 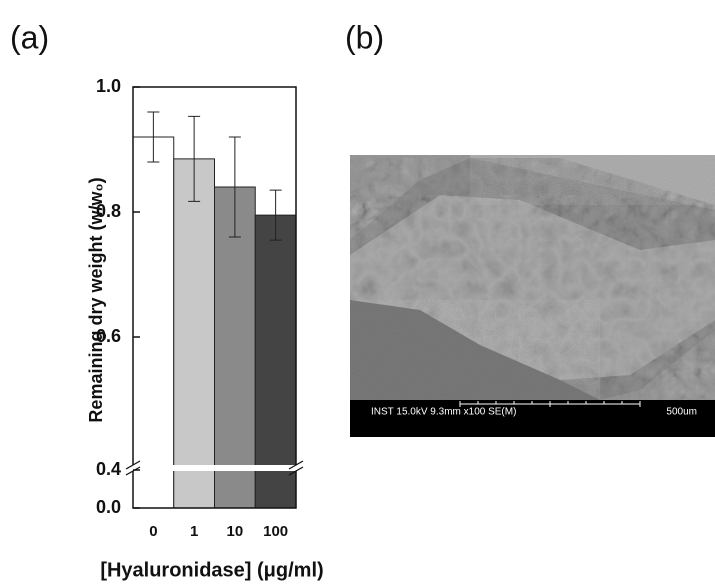 I want to click on x-tick-label: 100, so click(x=275, y=531).